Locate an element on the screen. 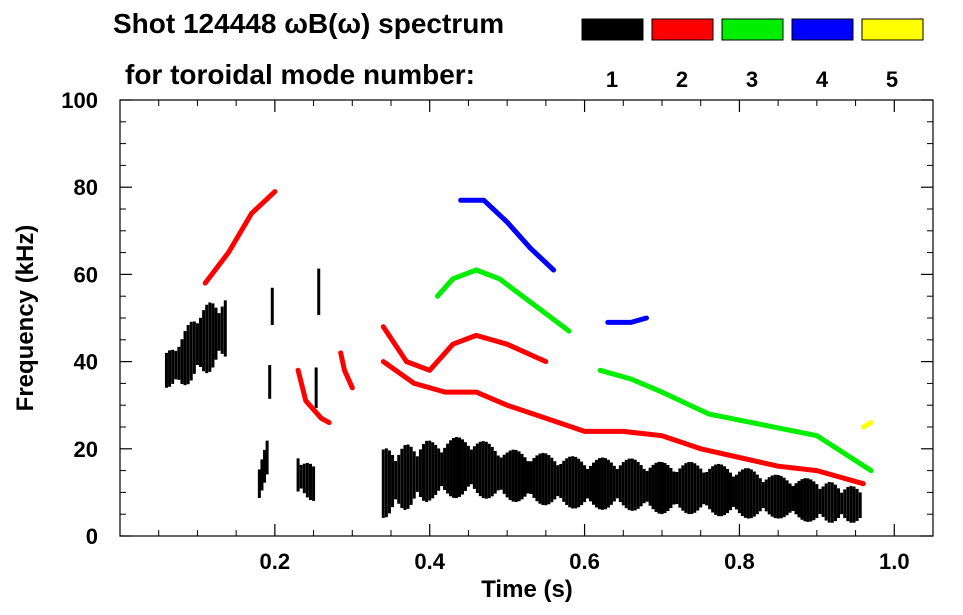 This screenshot has width=963, height=615. legend-label-2: 2 is located at coordinates (682, 79).